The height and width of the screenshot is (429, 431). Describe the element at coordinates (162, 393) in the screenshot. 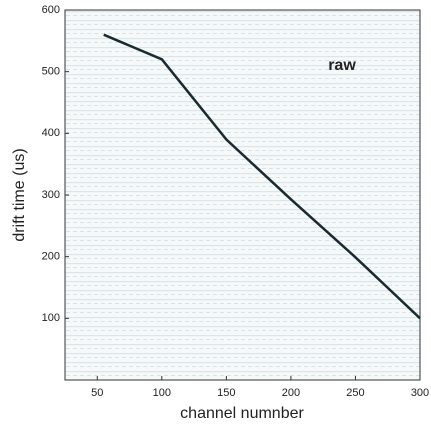

I see `x-tick-label: 100` at that location.